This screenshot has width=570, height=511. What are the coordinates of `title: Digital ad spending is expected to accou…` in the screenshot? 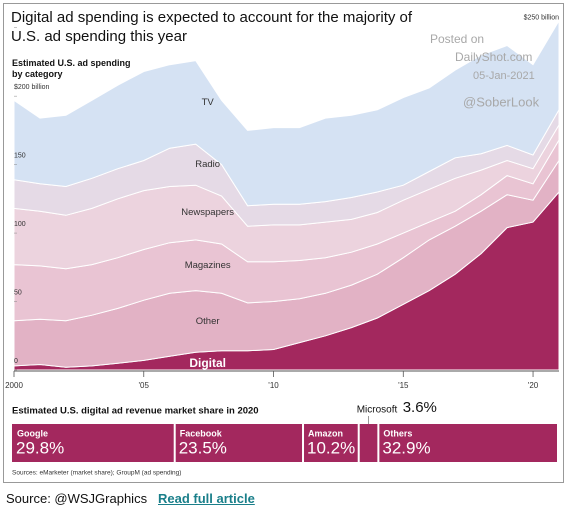 It's located at (212, 27).